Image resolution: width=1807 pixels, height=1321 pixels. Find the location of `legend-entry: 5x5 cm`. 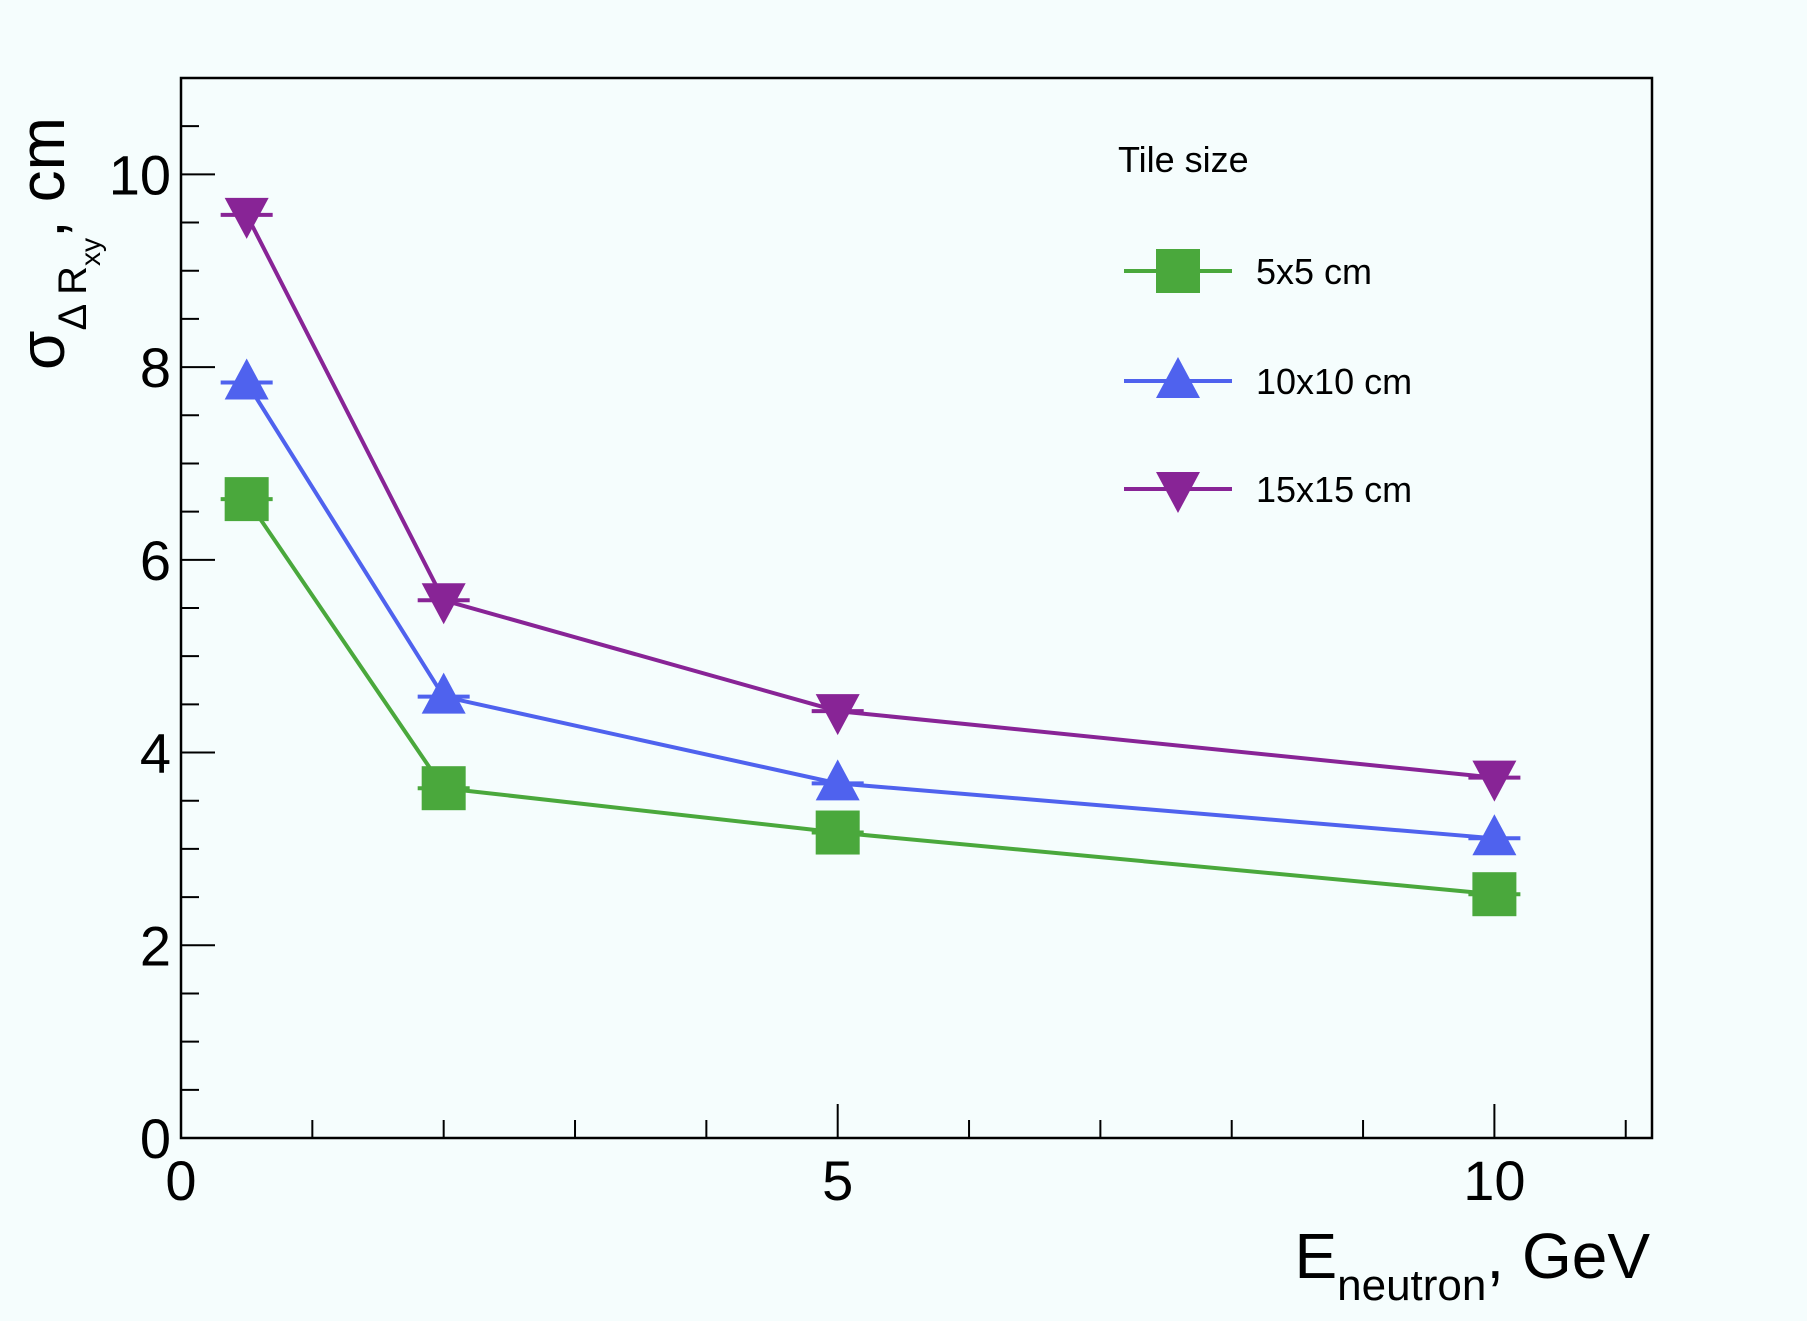

legend-entry: 5x5 cm is located at coordinates (1248, 271).